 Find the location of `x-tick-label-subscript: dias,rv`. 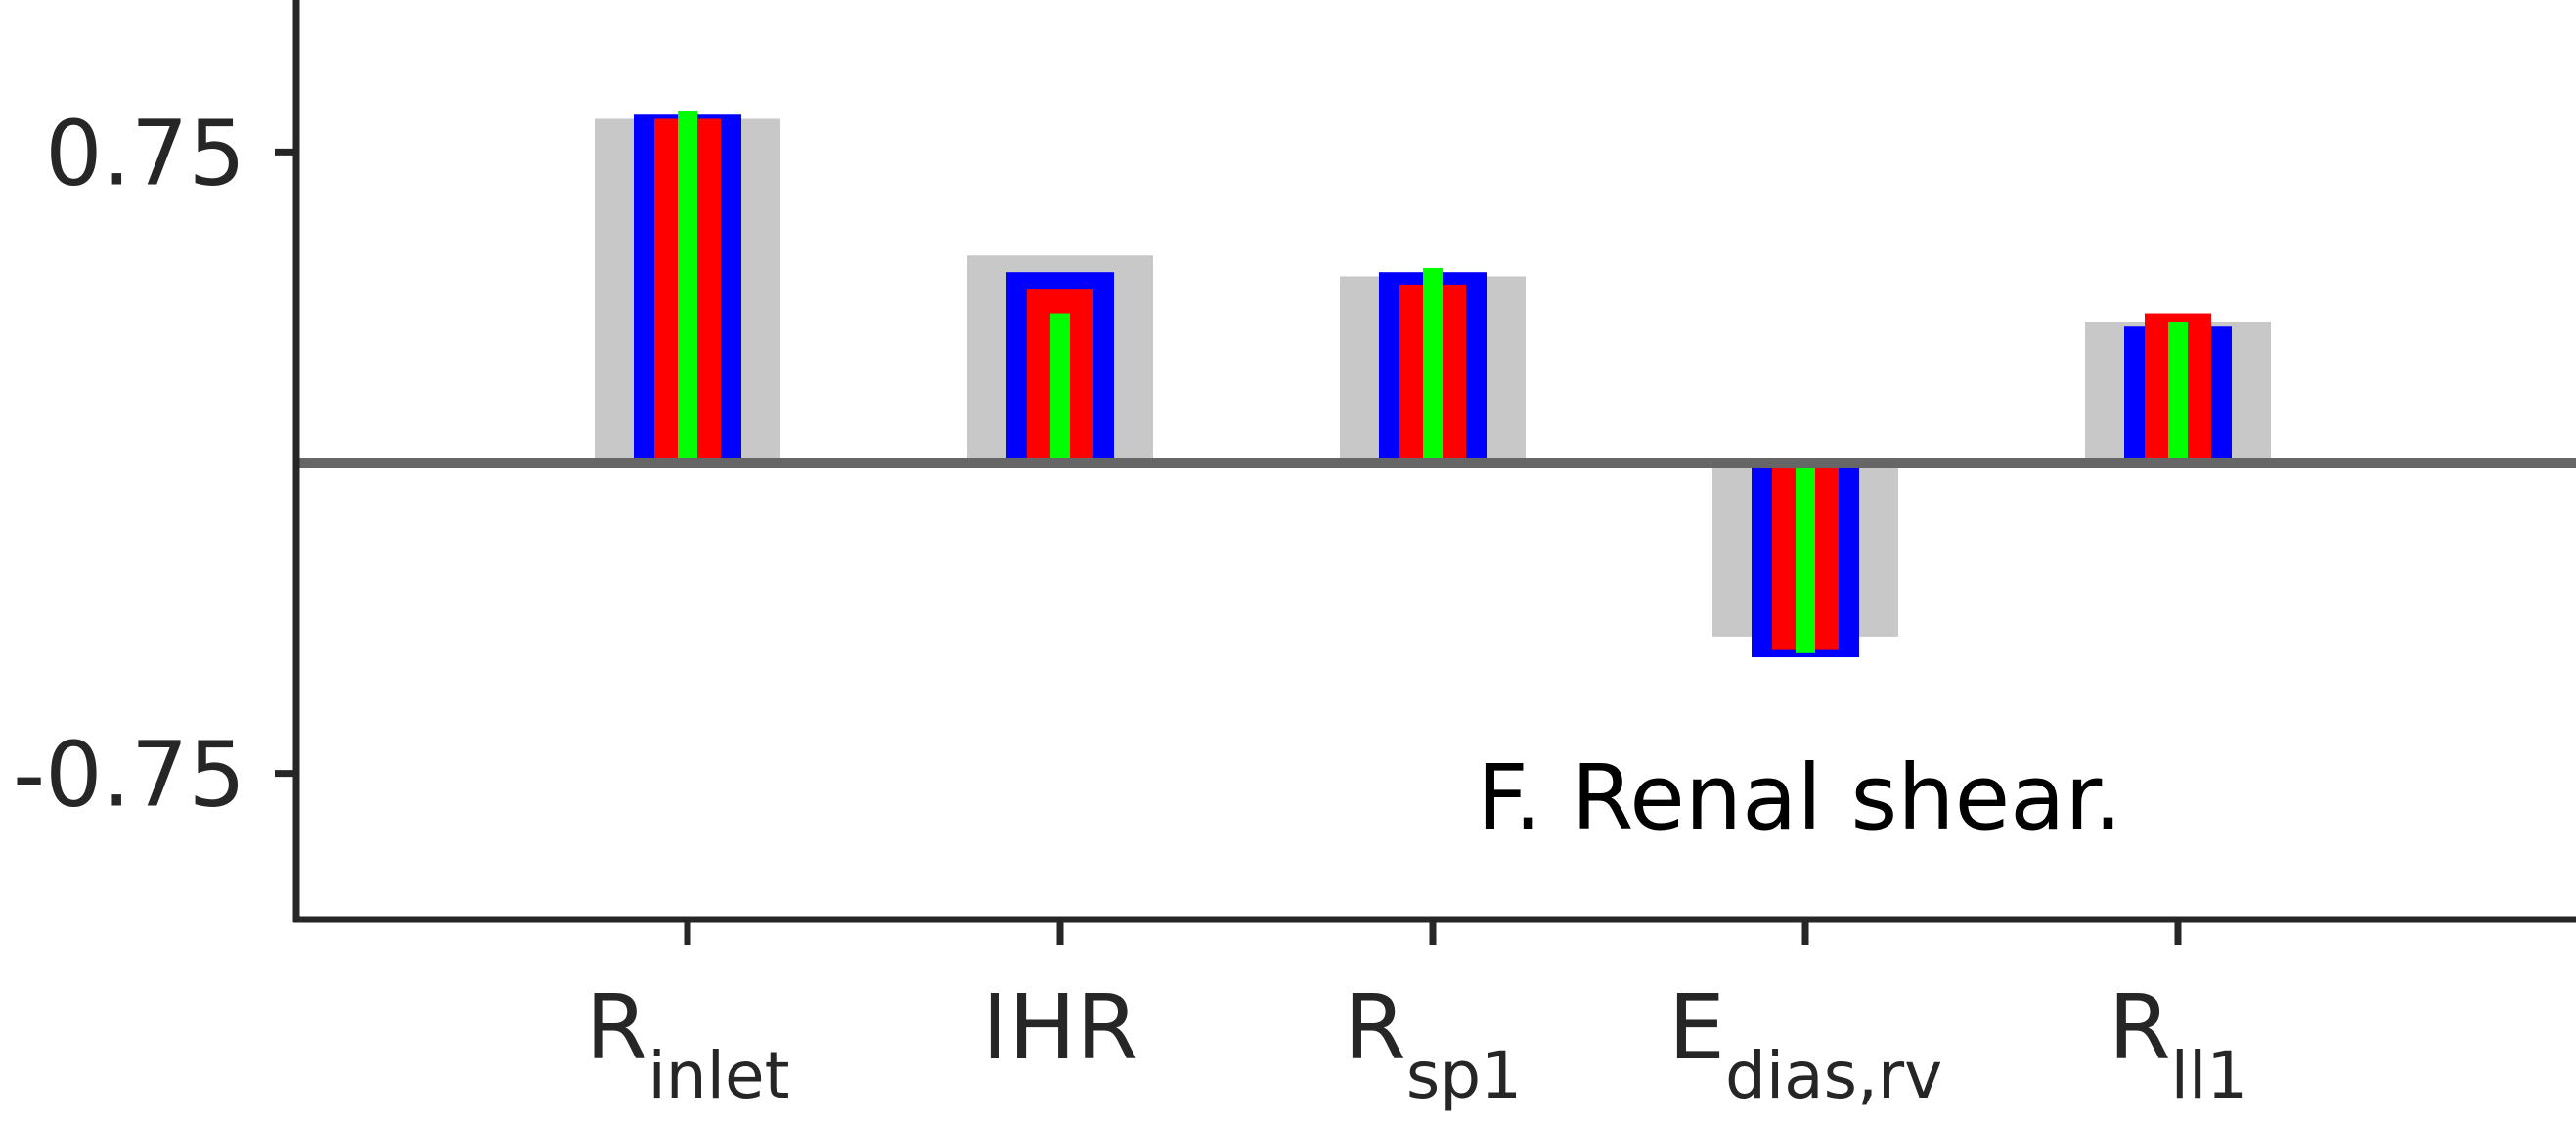

x-tick-label-subscript: dias,rv is located at coordinates (1833, 1075).